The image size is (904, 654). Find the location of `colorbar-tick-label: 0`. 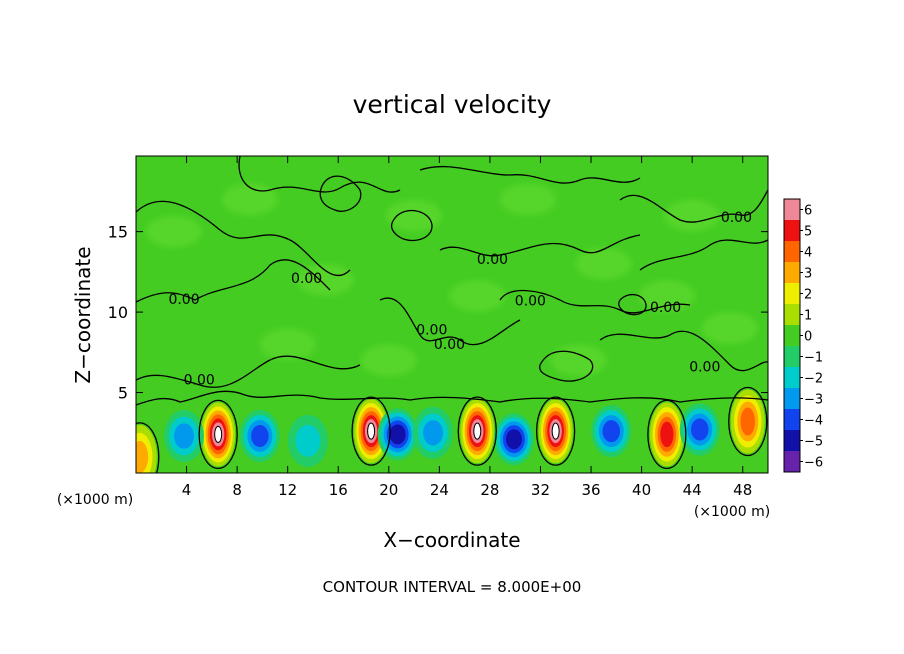

colorbar-tick-label: 0 is located at coordinates (808, 337).